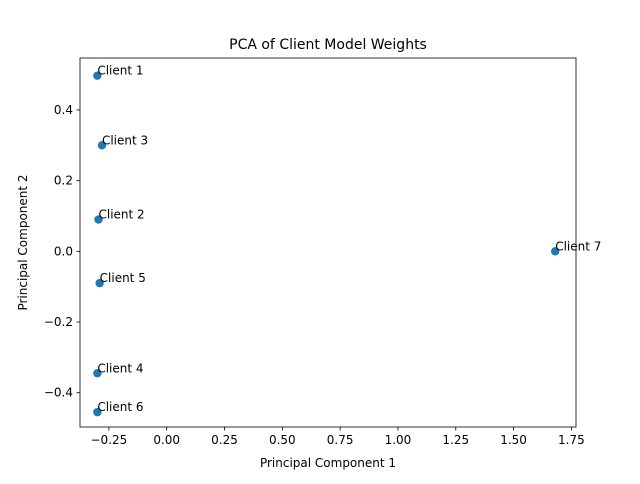 This screenshot has width=640, height=484. I want to click on x-tick-label: 1.00, so click(398, 440).